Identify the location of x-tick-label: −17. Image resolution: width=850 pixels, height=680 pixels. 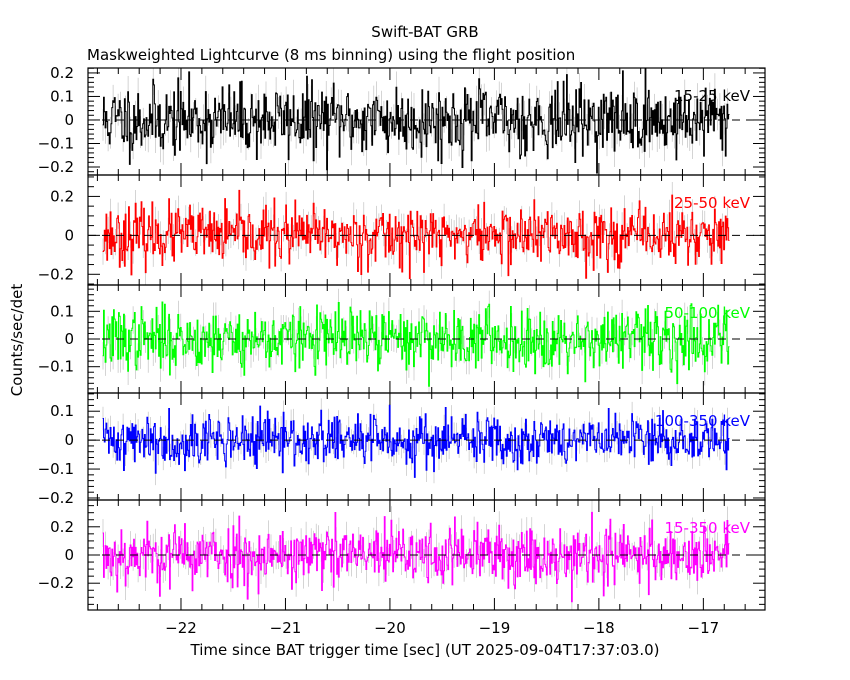
(704, 628).